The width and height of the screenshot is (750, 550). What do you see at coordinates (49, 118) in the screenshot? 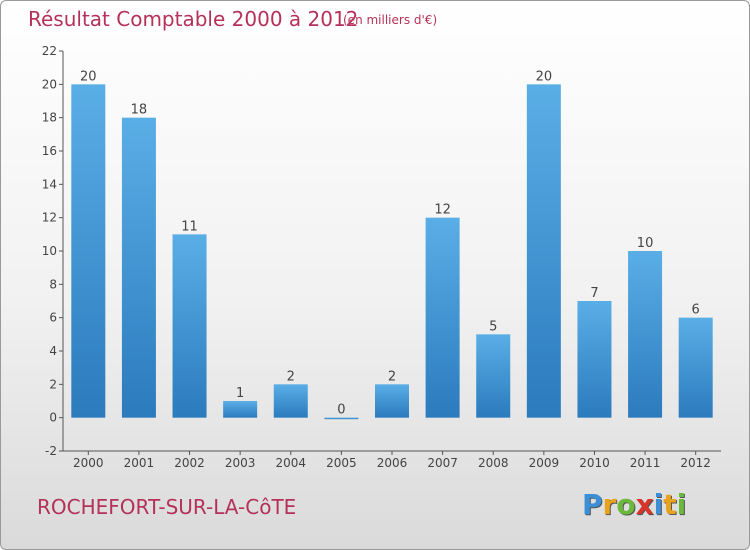
I see `y-tick-label: 18` at bounding box center [49, 118].